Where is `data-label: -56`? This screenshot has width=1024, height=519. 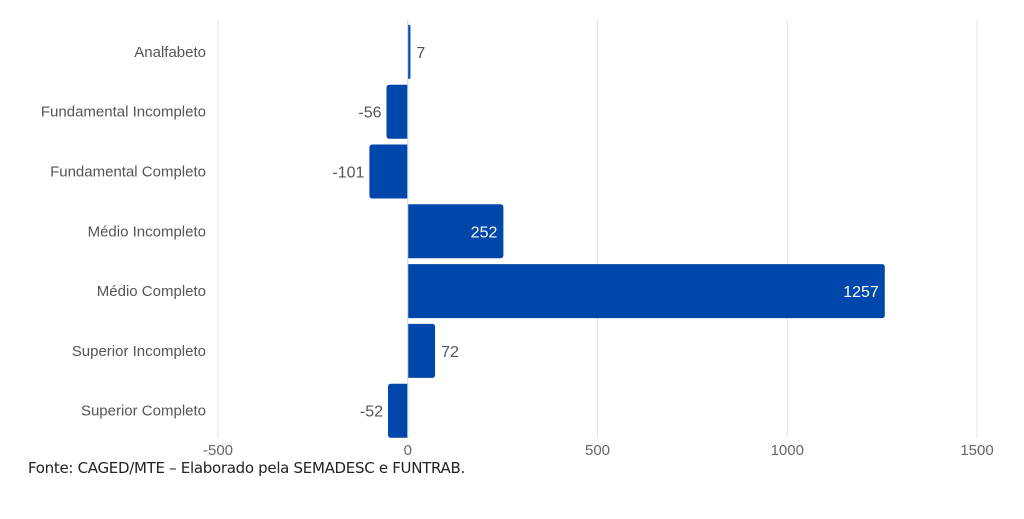 data-label: -56 is located at coordinates (369, 113).